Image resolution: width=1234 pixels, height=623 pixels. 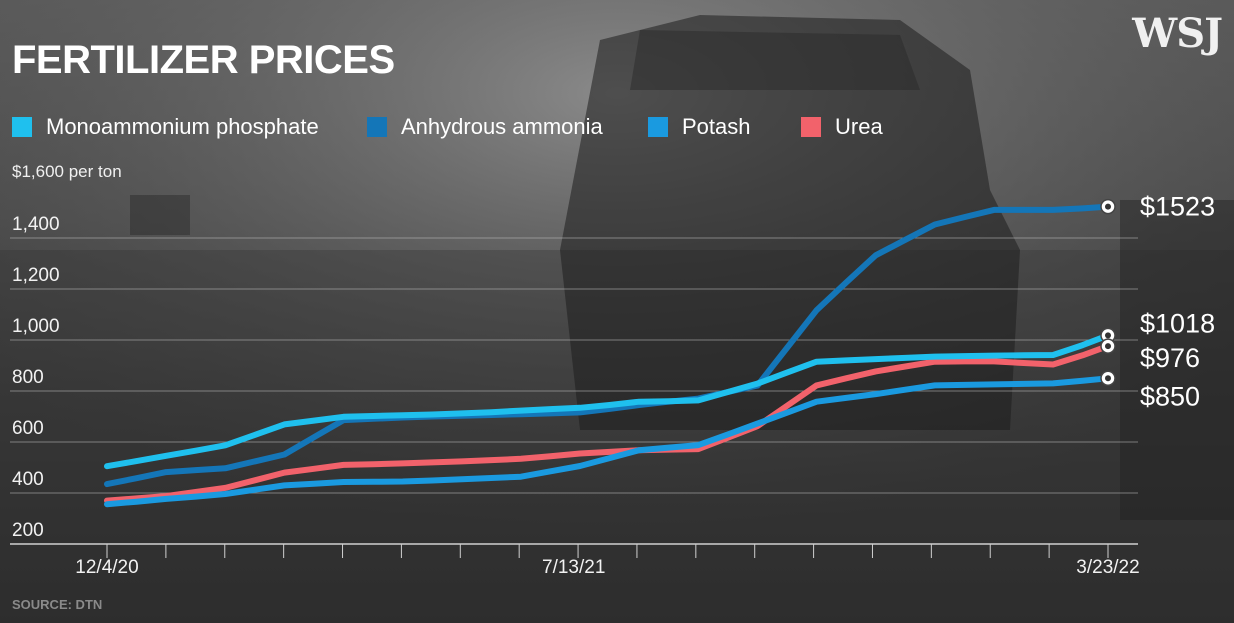 What do you see at coordinates (182, 126) in the screenshot?
I see `legend-label-monoammonium-phosphate: Monoammonium phosphate` at bounding box center [182, 126].